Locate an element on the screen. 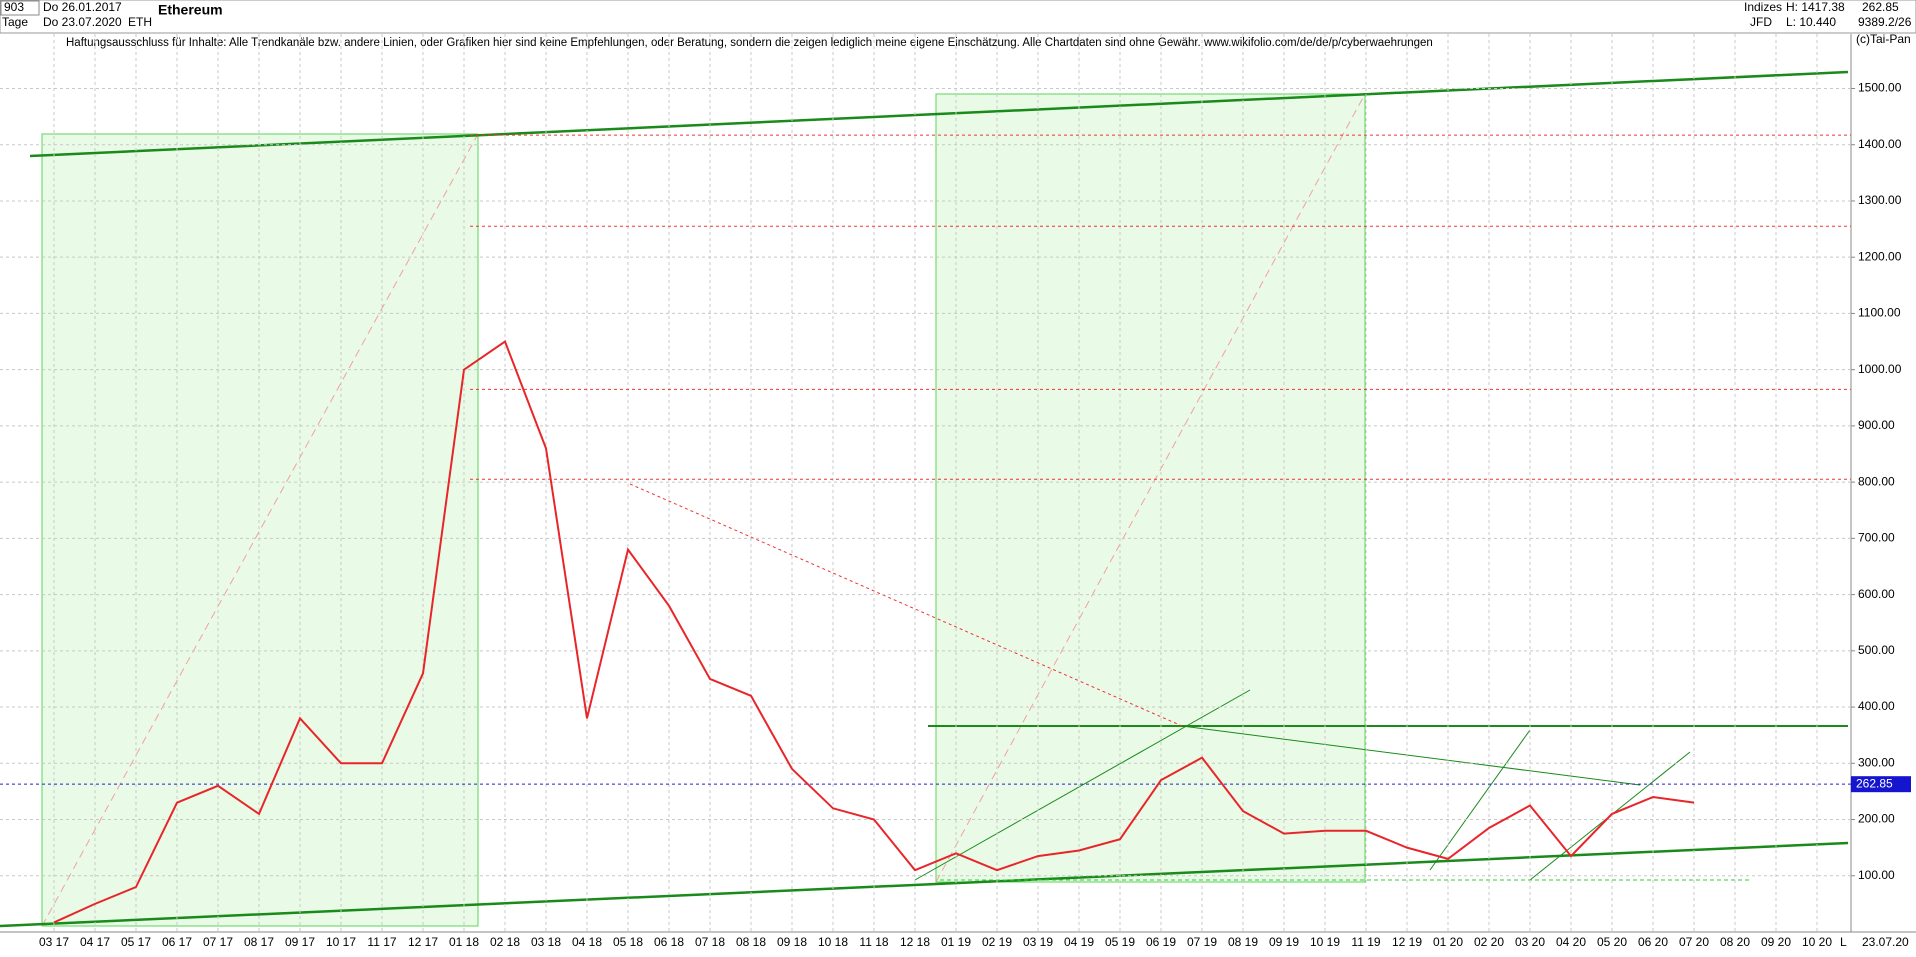 The height and width of the screenshot is (957, 1916). x-tick-label: 05 17 is located at coordinates (136, 942).